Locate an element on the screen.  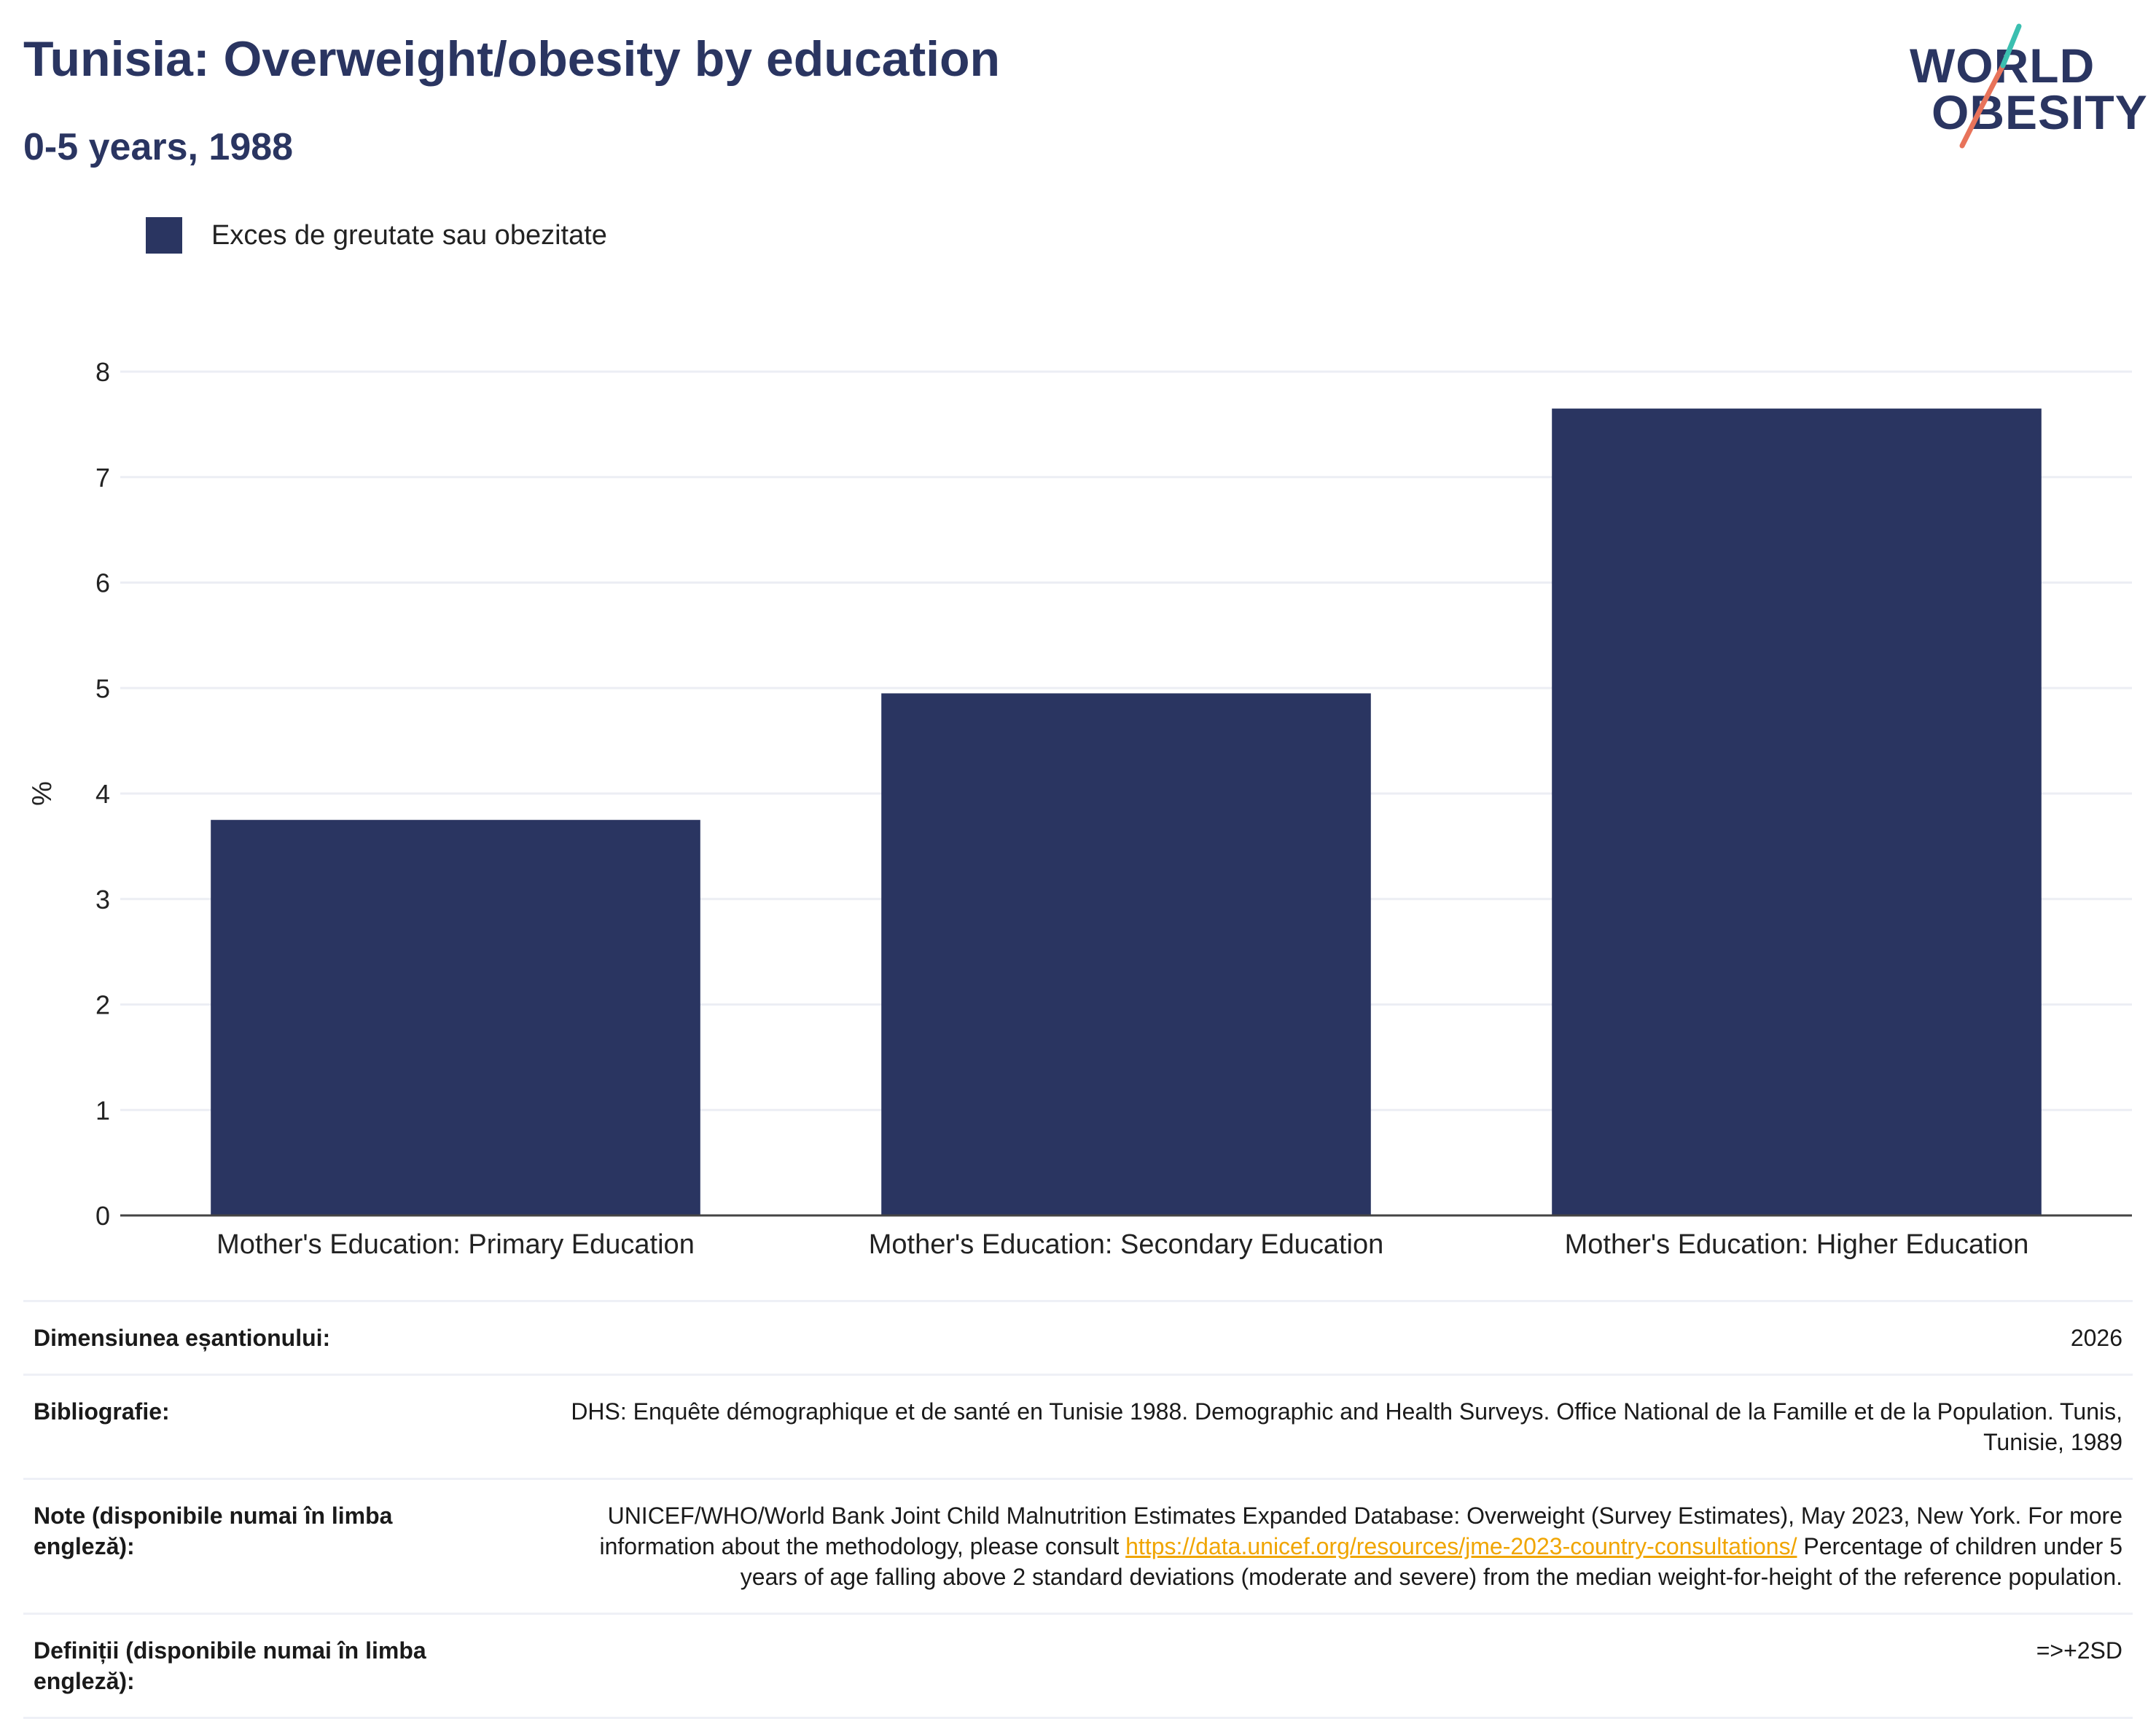
info-row-sample-size: Dimensiunea eșantionului: 2026 is located at coordinates (1078, 1337).